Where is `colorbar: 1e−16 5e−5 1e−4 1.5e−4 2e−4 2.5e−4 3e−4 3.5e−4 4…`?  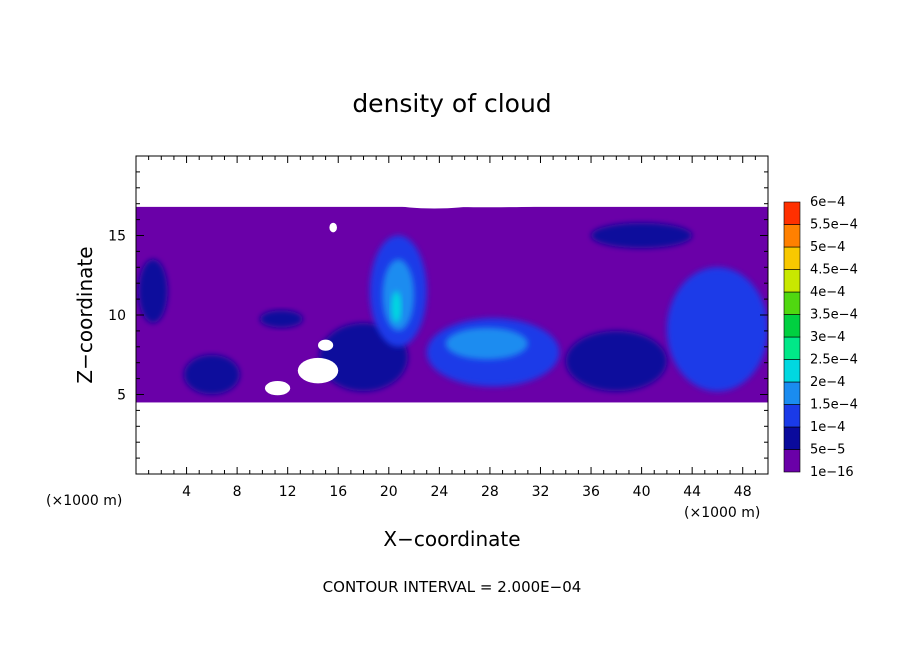
colorbar: 1e−16 5e−5 1e−4 1.5e−4 2e−4 2.5e−4 3e−4 3.5e−4 4… is located at coordinates (820, 337).